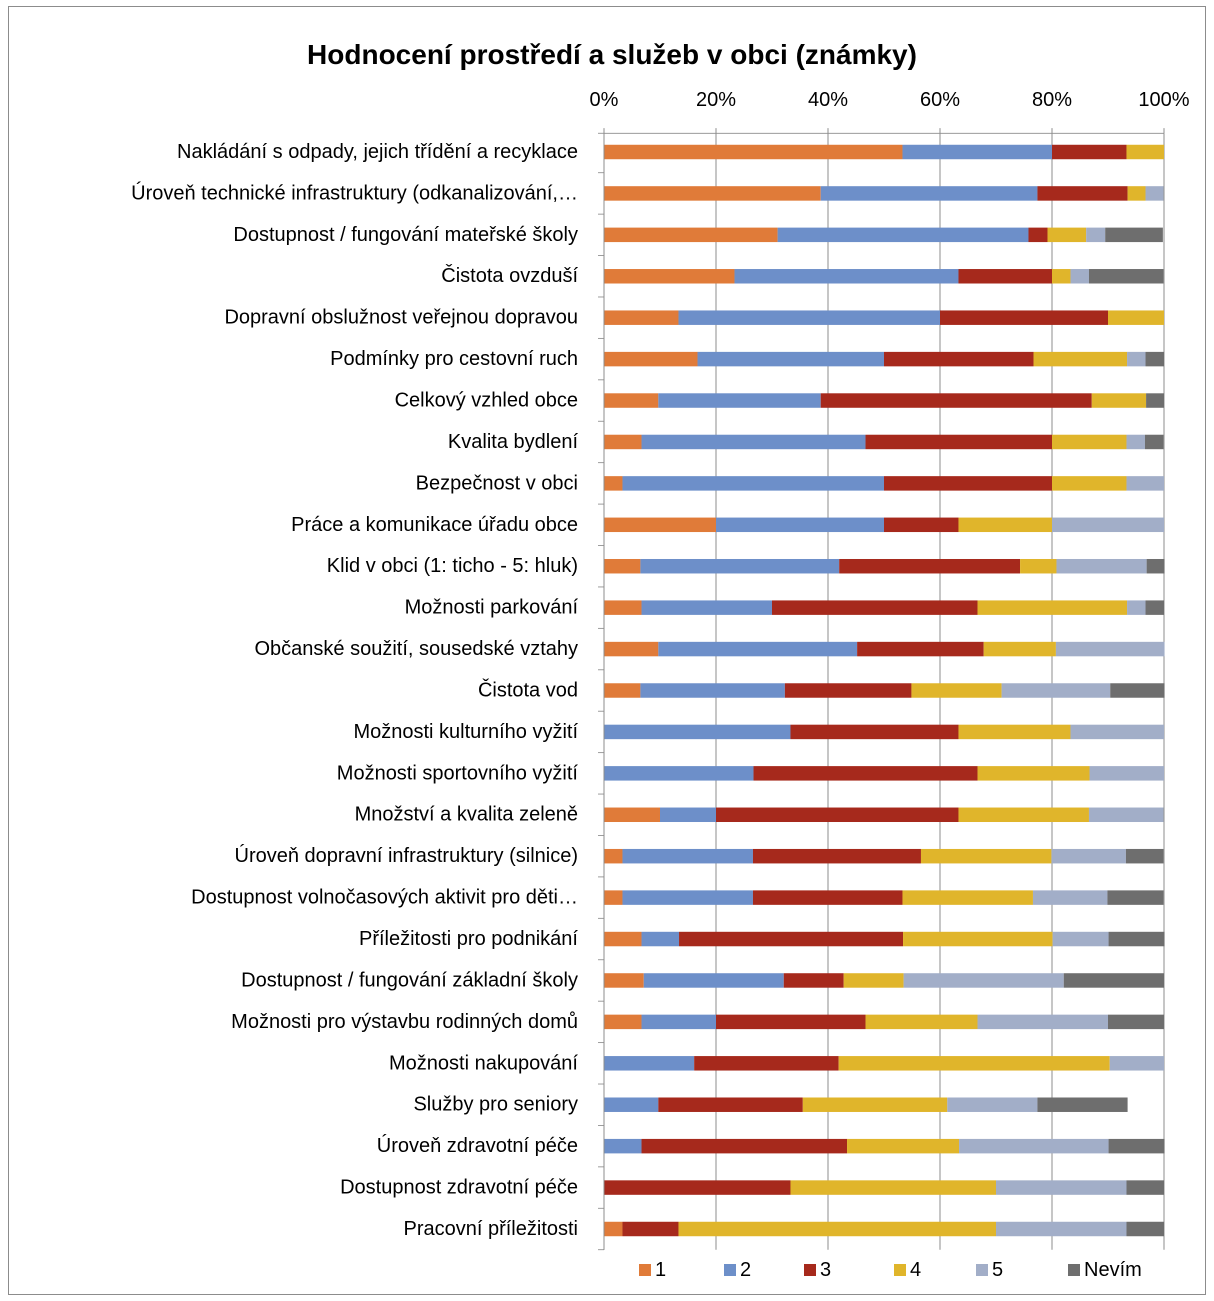  I want to click on category-label: Možnosti nakupování, so click(483, 1063).